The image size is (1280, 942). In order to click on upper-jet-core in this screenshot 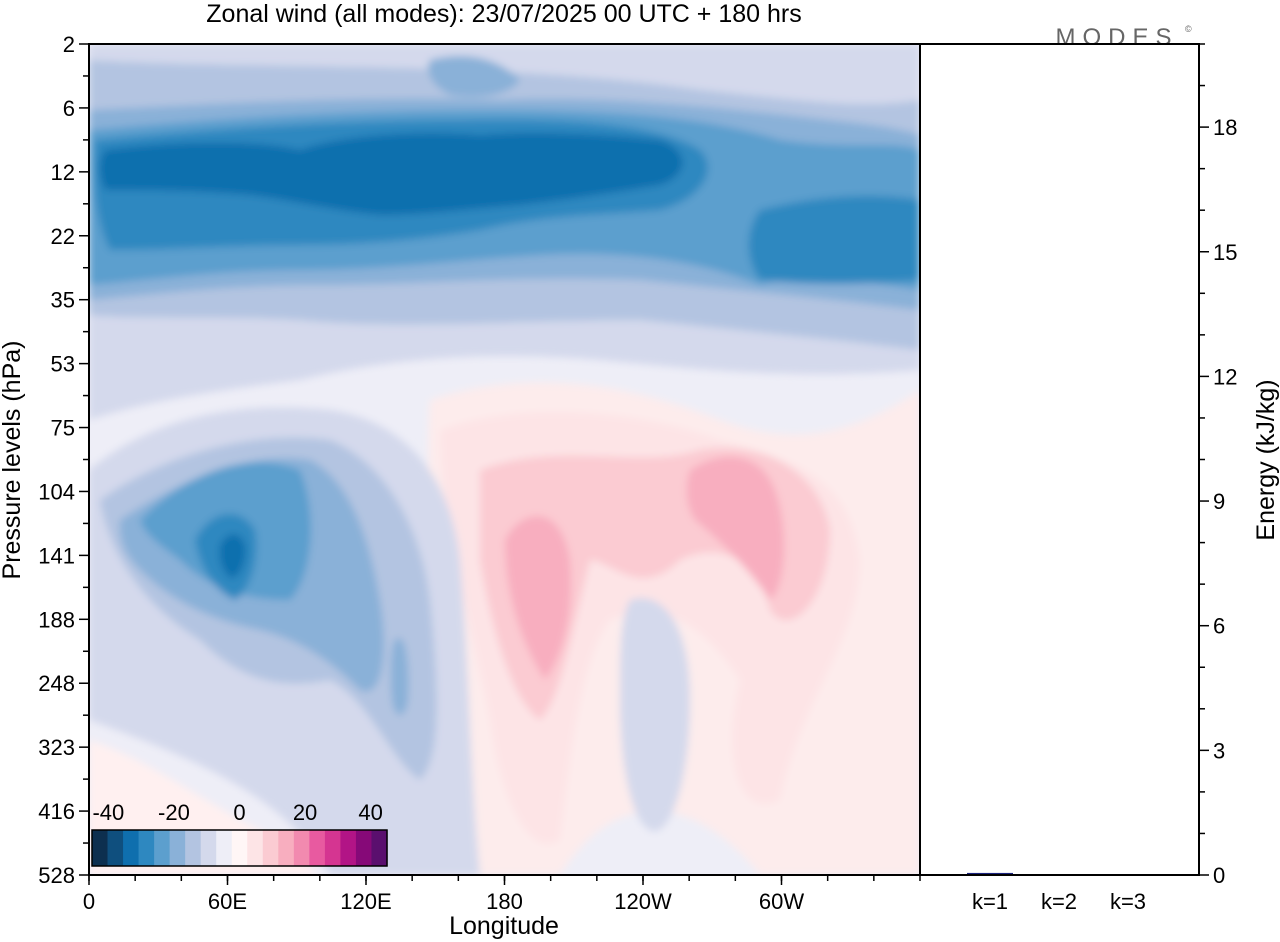, I will do `click(391, 173)`.